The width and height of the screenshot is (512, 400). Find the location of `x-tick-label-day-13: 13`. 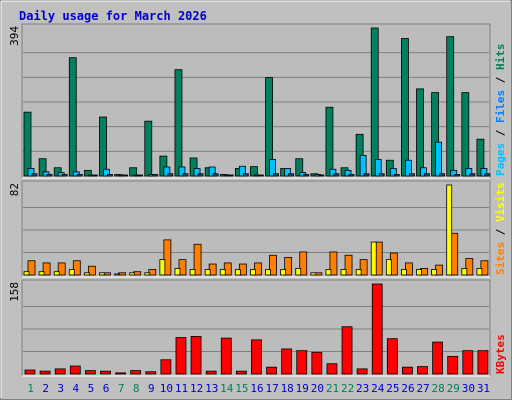

x-tick-label-day-13: 13 is located at coordinates (211, 388).